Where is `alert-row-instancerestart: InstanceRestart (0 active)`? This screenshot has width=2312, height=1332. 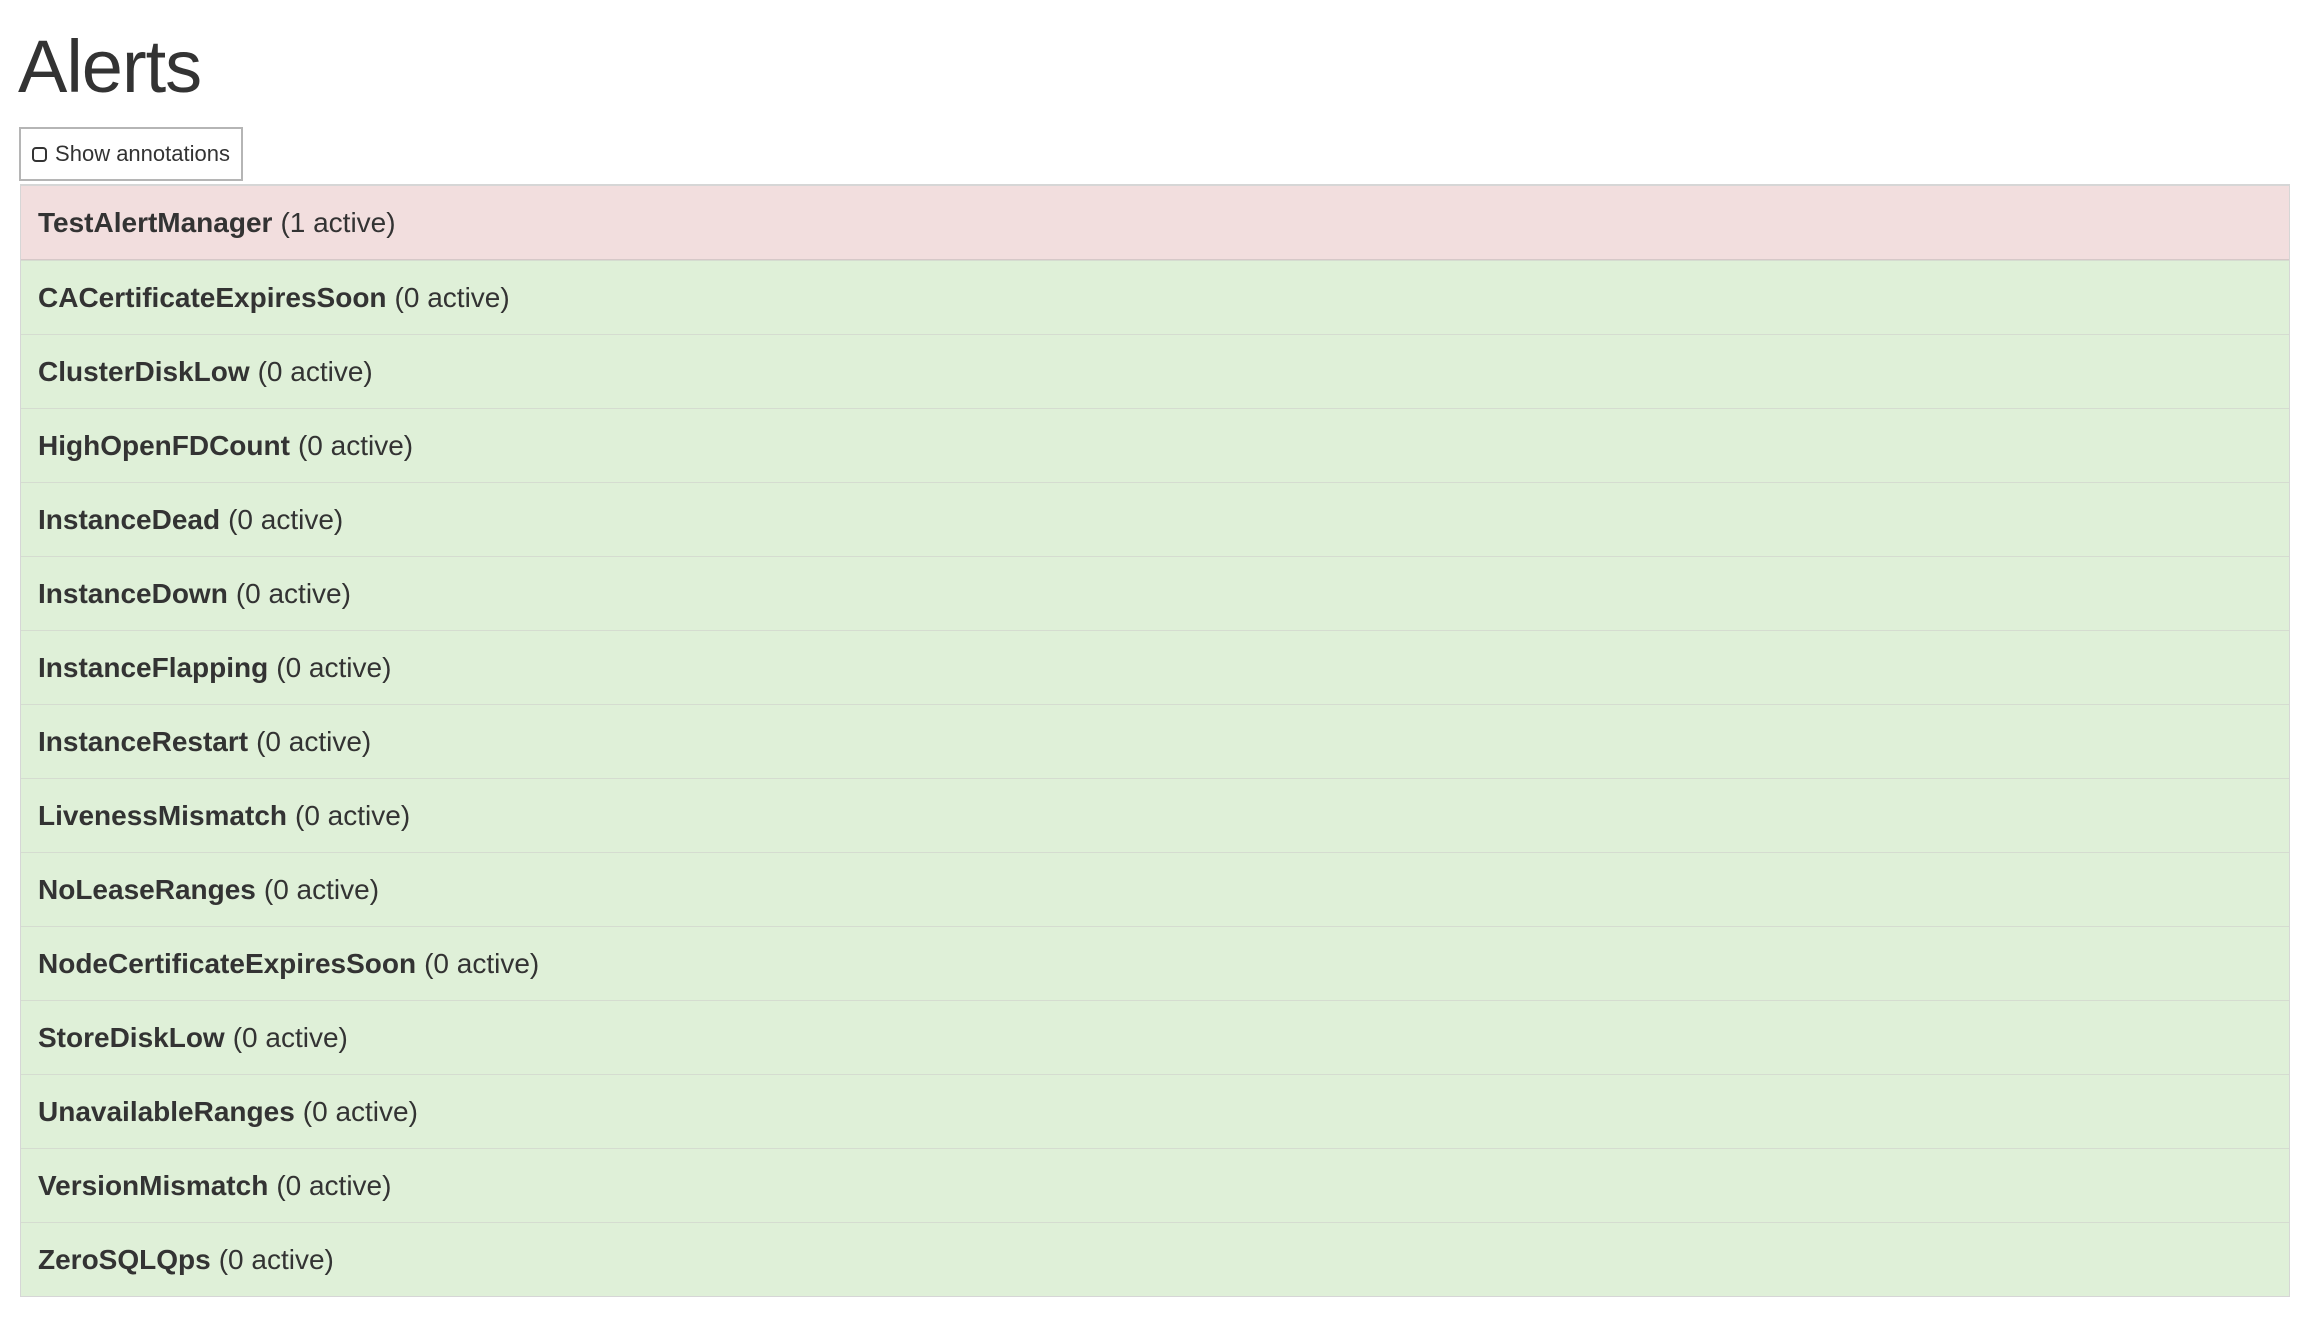
alert-row-instancerestart: InstanceRestart (0 active) is located at coordinates (1155, 741).